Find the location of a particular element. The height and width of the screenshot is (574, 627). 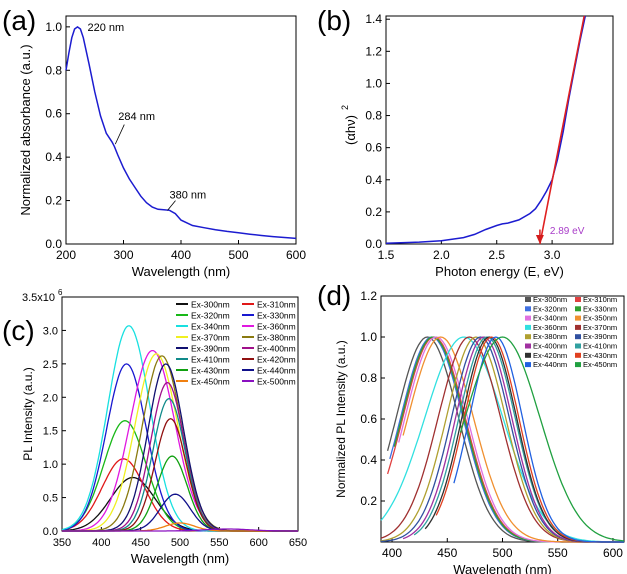

x-tick-label: 650 is located at coordinates (298, 543).